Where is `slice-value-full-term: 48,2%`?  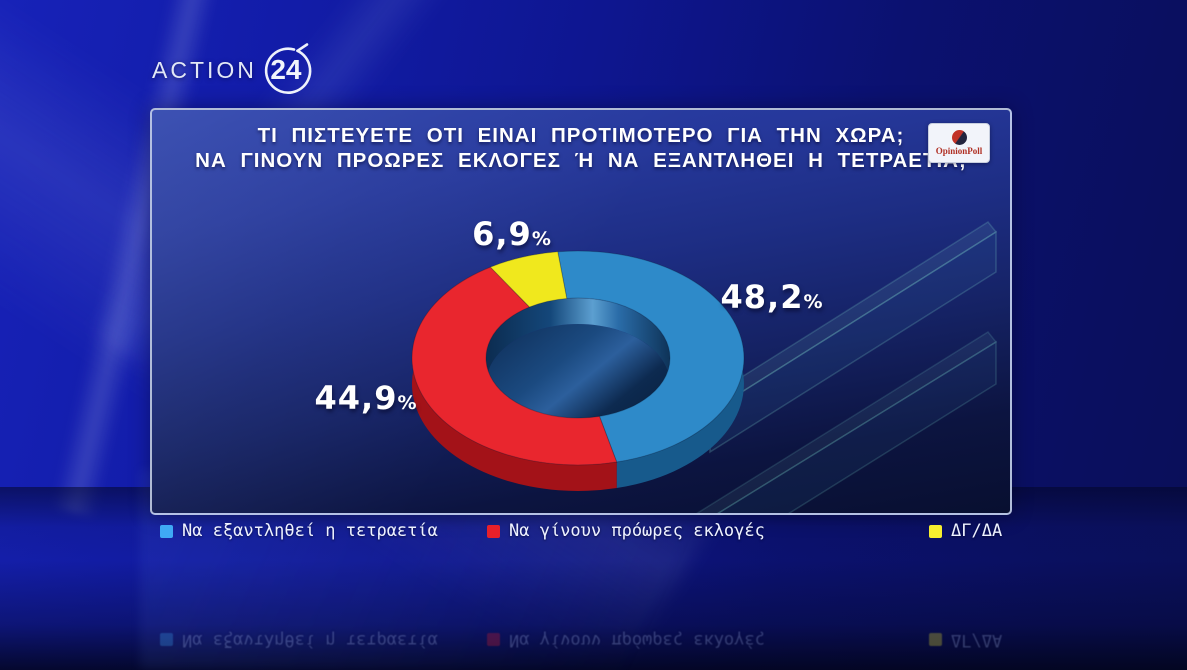
slice-value-full-term: 48,2% is located at coordinates (772, 297).